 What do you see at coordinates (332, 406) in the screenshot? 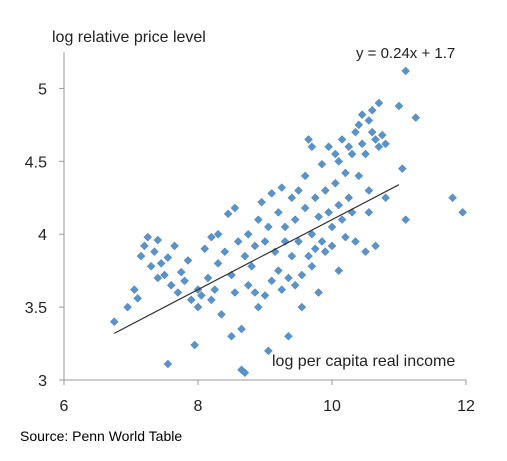
I see `x-tick-label: 10` at bounding box center [332, 406].